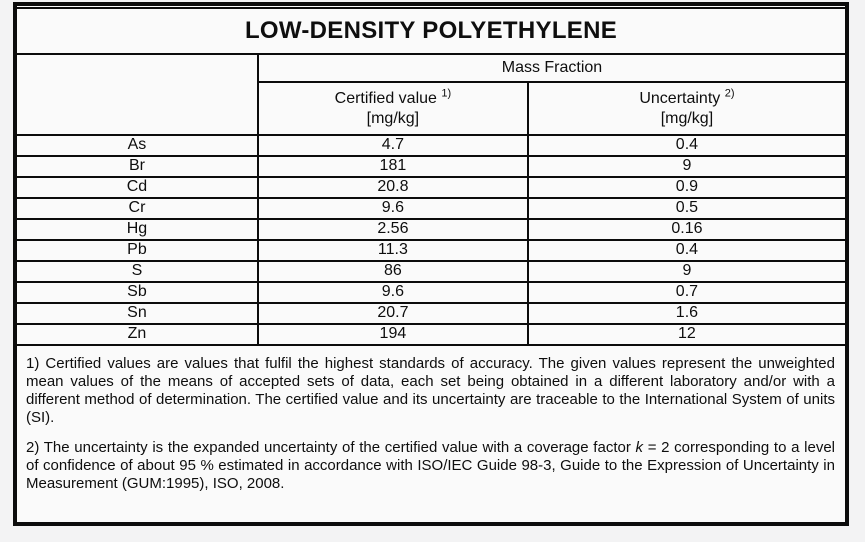 The image size is (865, 542). I want to click on table-row: S 86 9, so click(431, 271).